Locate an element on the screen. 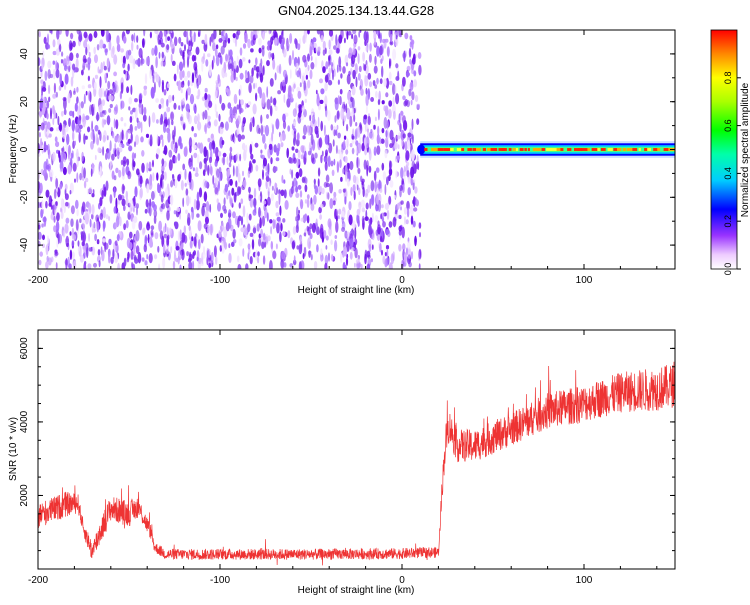 The height and width of the screenshot is (605, 750). spectrogram-y-tick-label: -40 is located at coordinates (24, 244).